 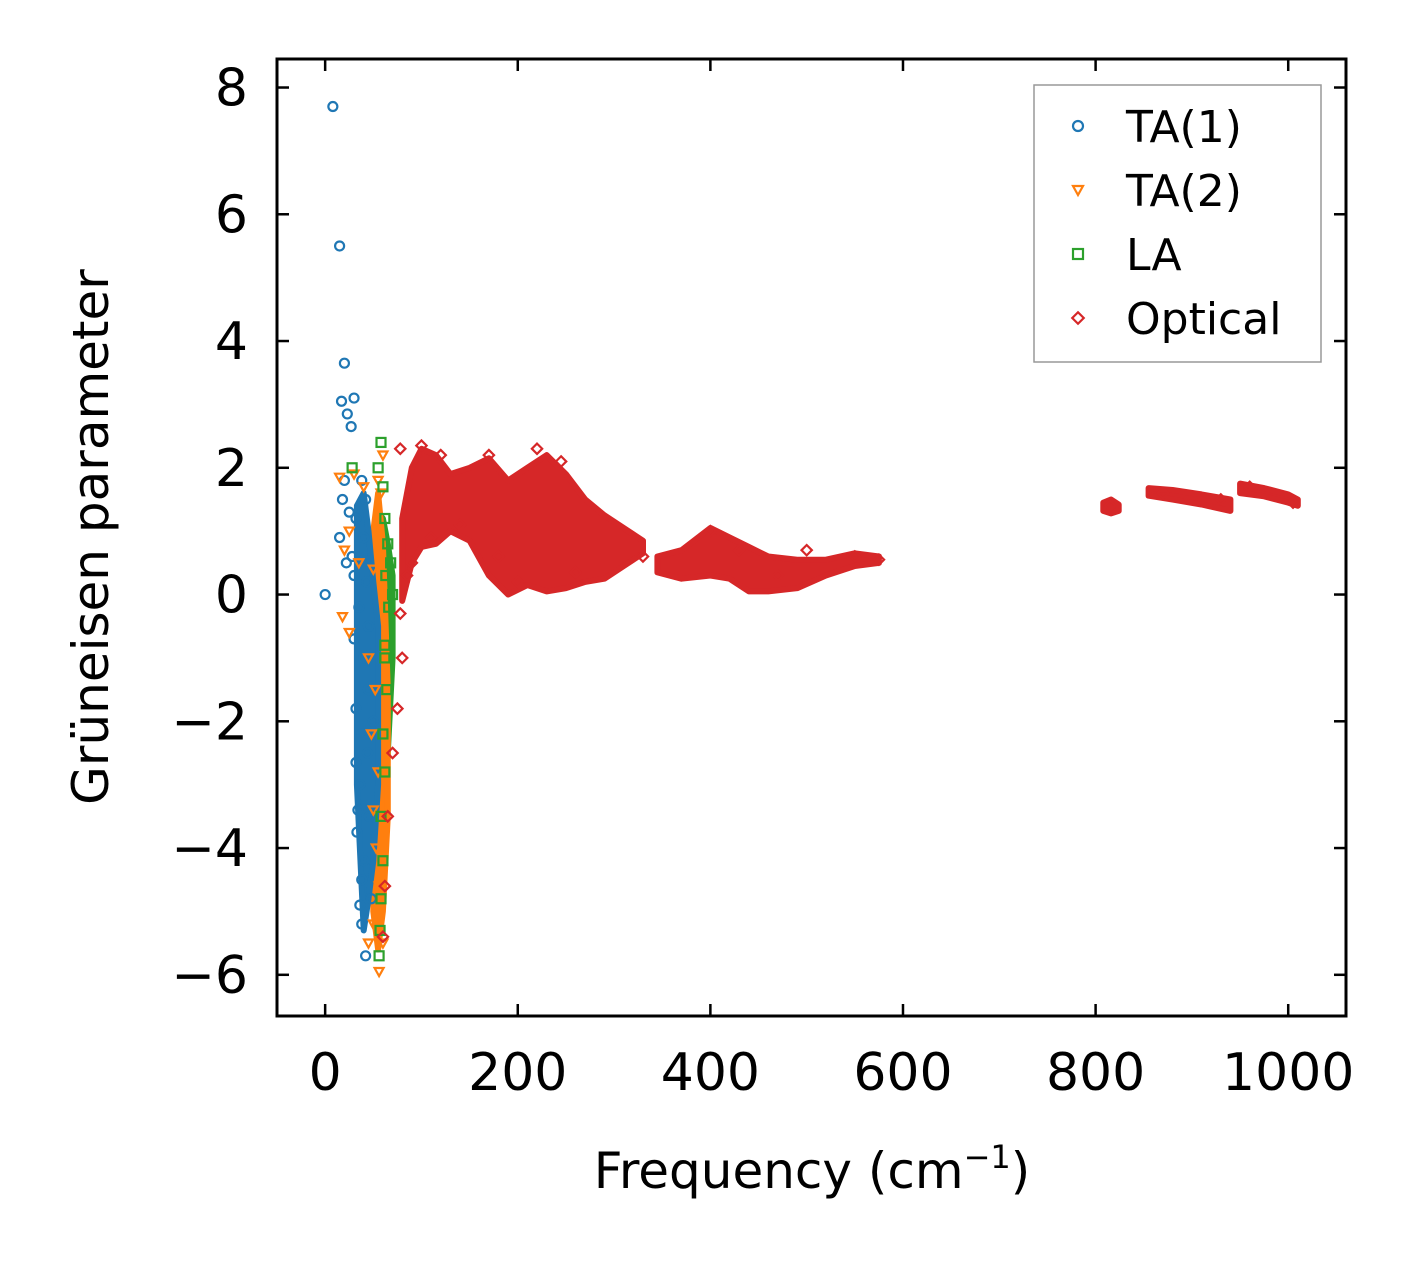 What do you see at coordinates (1177, 223) in the screenshot?
I see `legend: TA(1) TA(2) LA Optical` at bounding box center [1177, 223].